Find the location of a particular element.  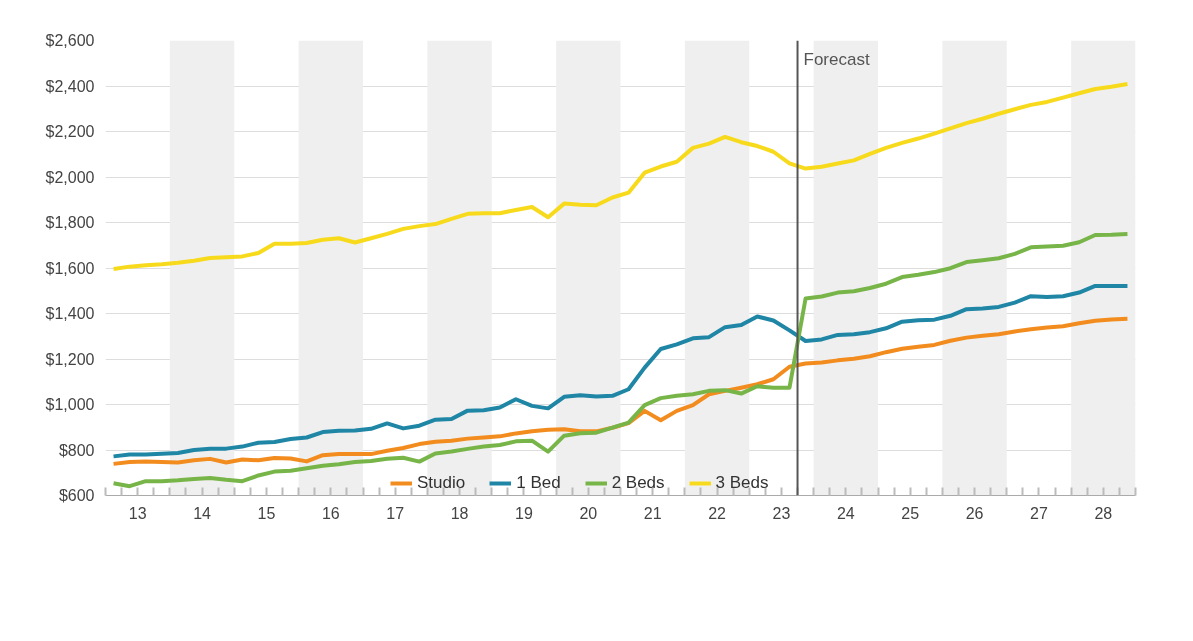

y-tick-label: $1,600 is located at coordinates (70, 268).